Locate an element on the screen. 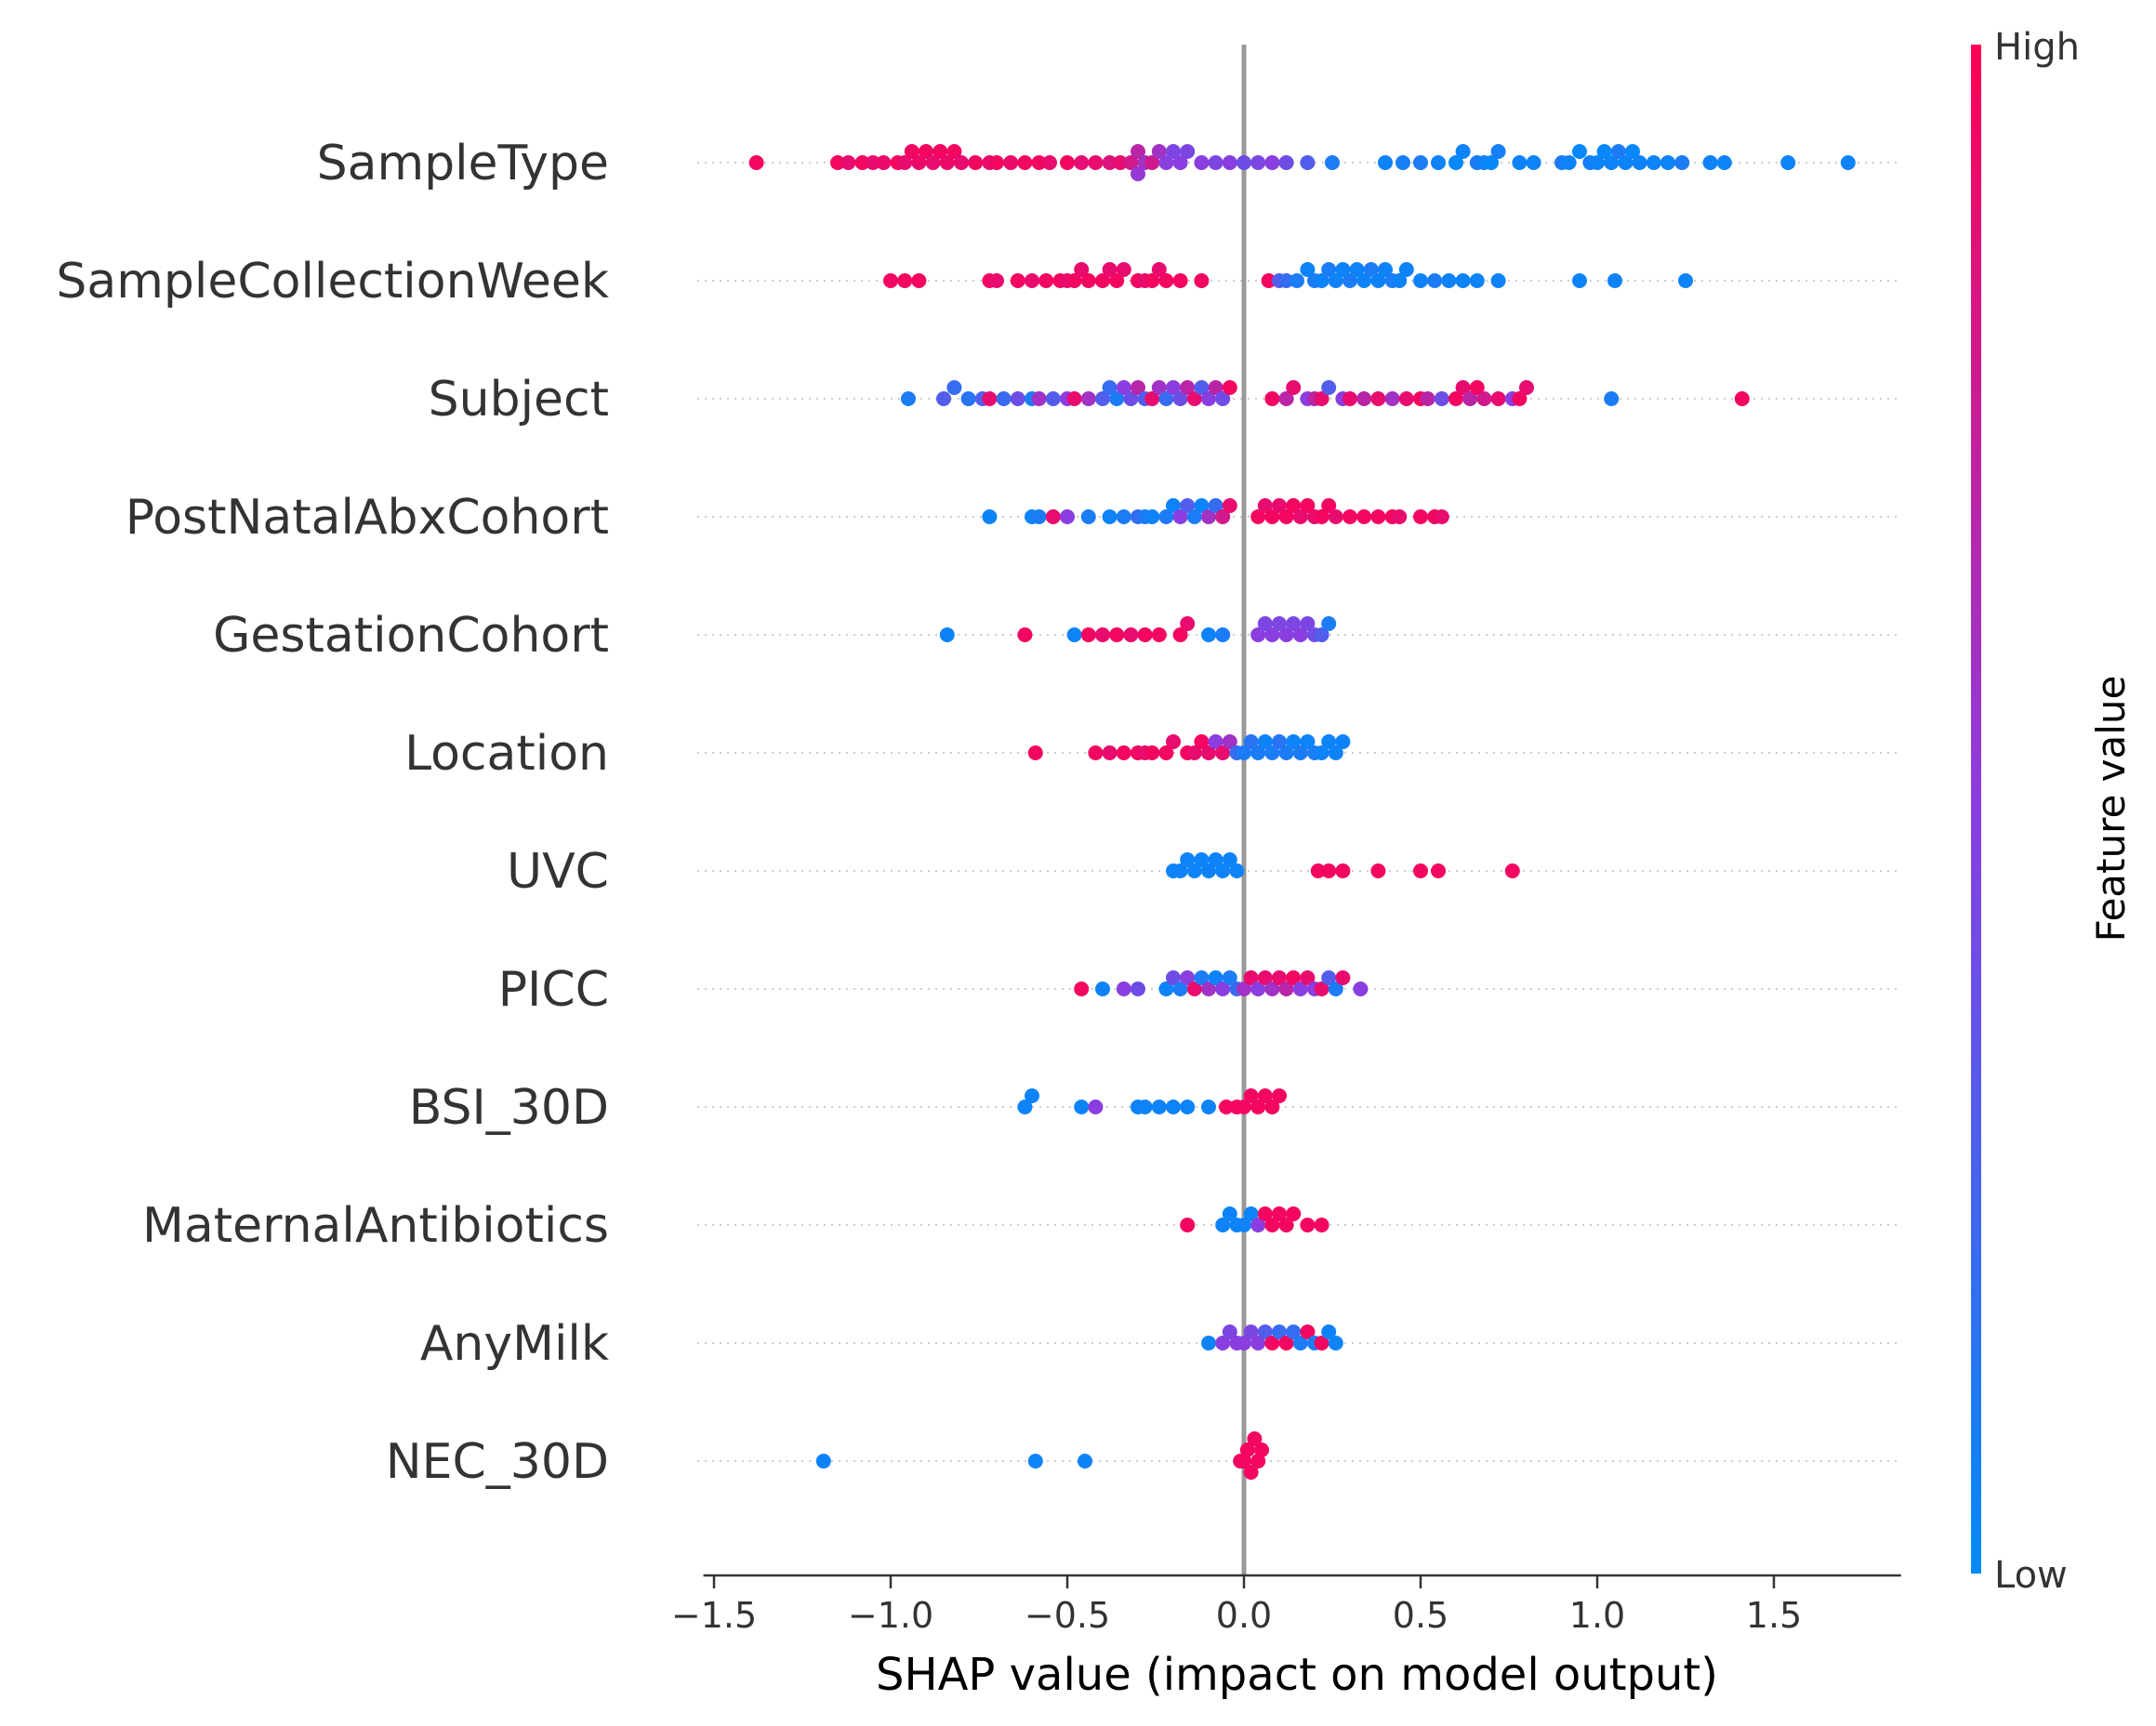  colorbar-title: Feature value is located at coordinates (2111, 809).